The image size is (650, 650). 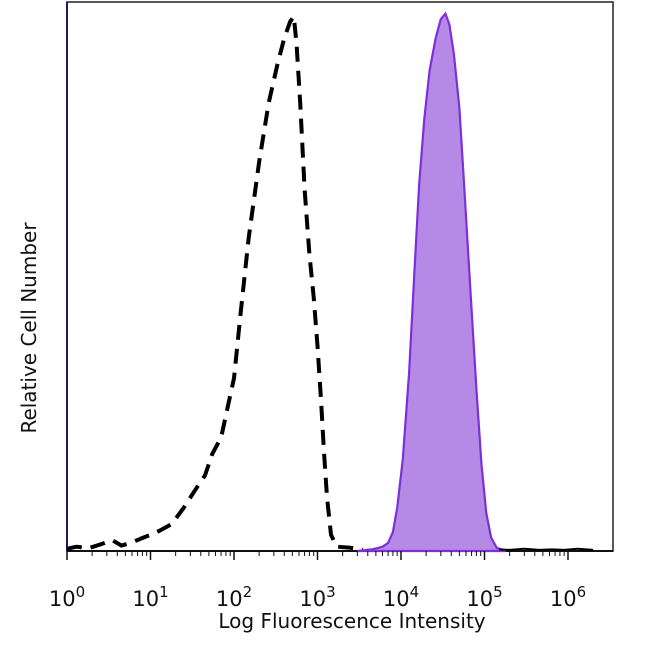 What do you see at coordinates (401, 597) in the screenshot?
I see `x-tick-label-4: 10⁴` at bounding box center [401, 597].